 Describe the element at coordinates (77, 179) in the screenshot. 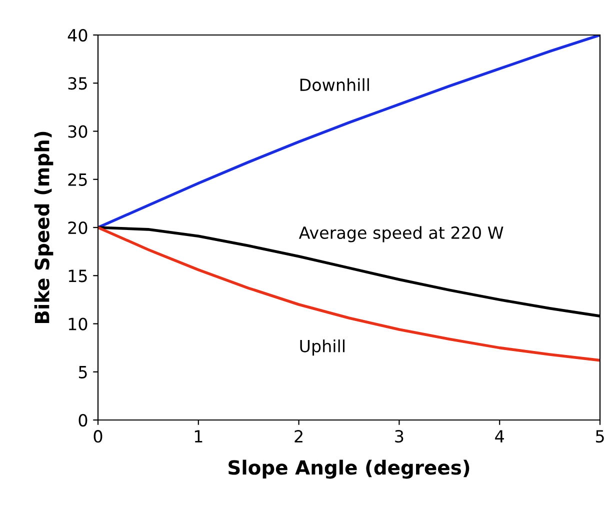

I see `y-tick-label: 25` at that location.